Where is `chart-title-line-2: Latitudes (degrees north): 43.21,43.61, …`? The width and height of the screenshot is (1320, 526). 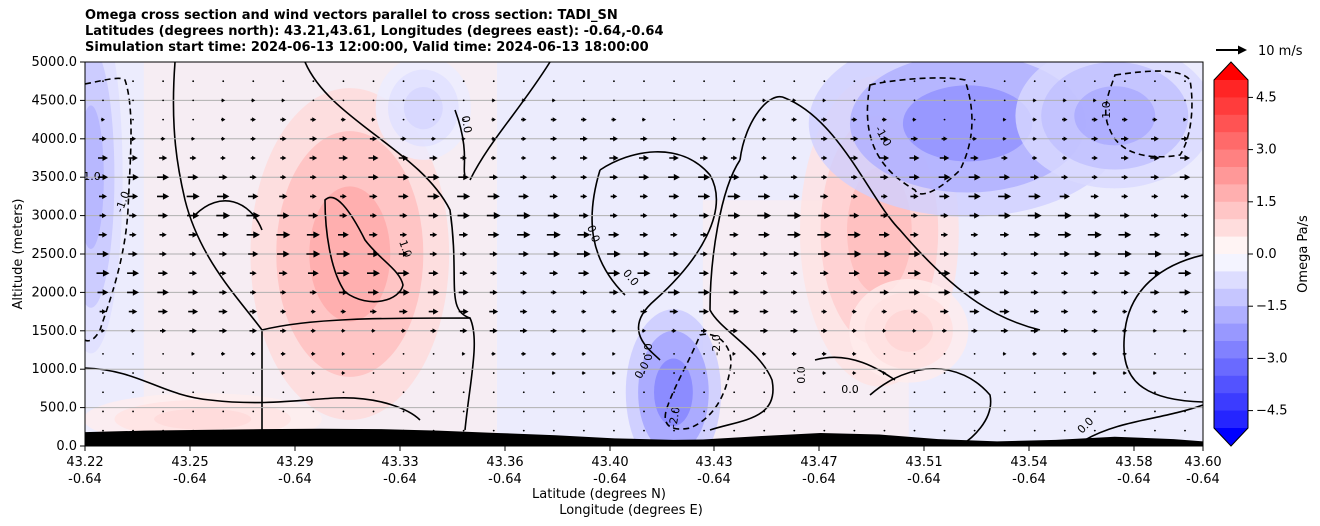 chart-title-line-2: Latitudes (degrees north): 43.21,43.61, … is located at coordinates (374, 31).